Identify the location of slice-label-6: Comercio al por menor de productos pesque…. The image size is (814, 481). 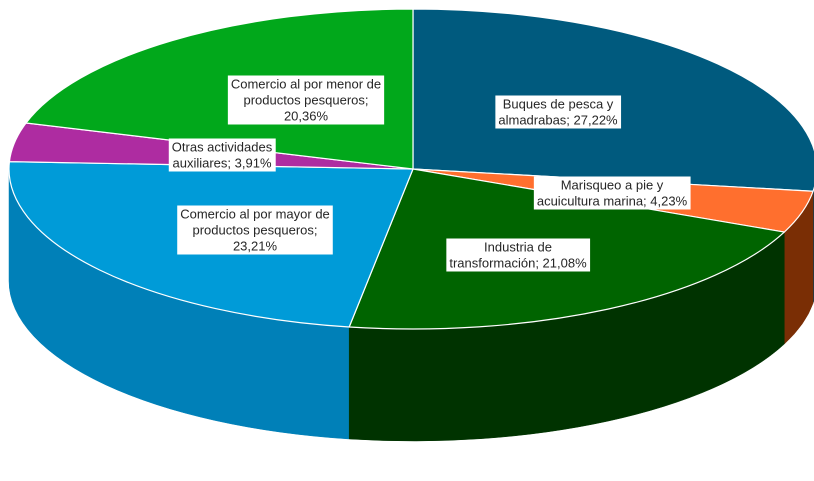
(306, 100).